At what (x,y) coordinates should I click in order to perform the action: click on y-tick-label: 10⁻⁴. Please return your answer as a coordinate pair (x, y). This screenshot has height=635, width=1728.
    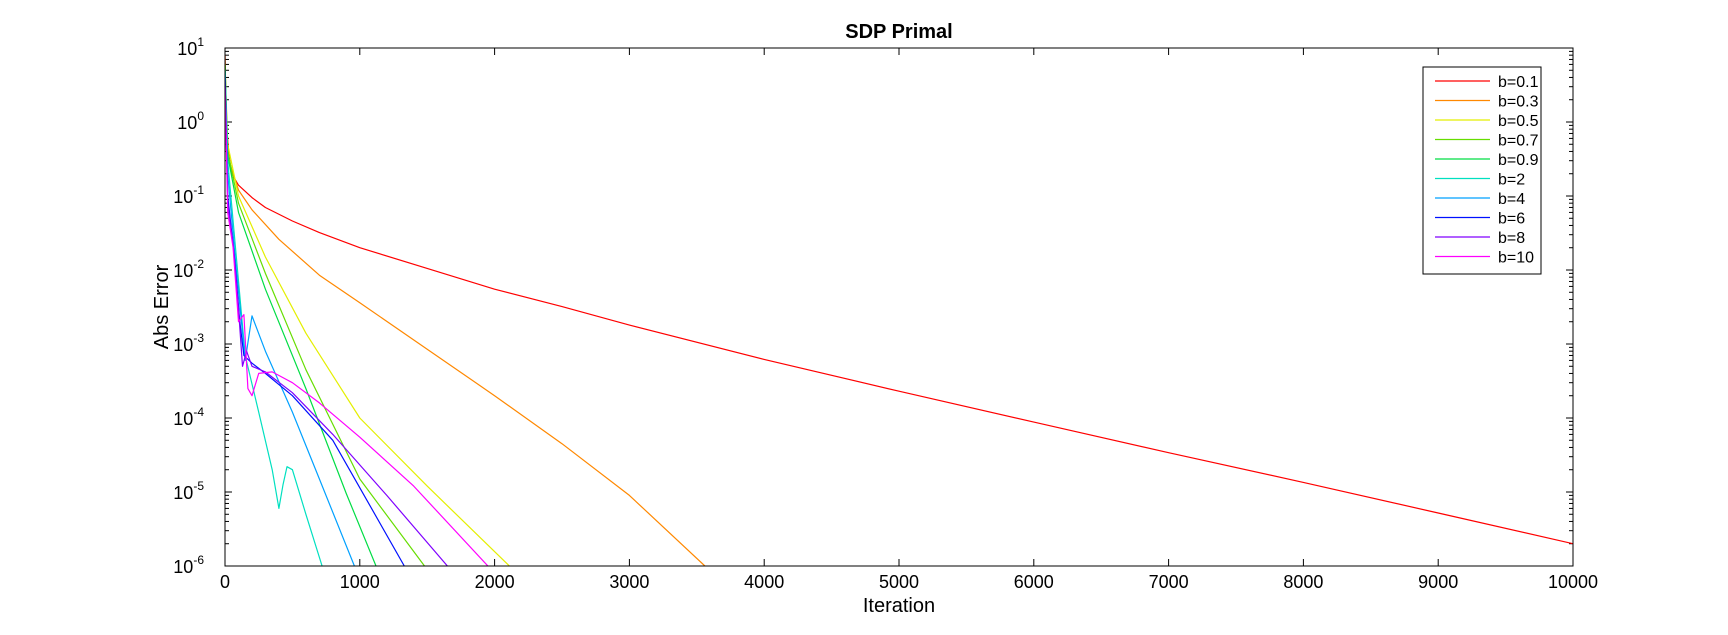
    Looking at the image, I should click on (188, 417).